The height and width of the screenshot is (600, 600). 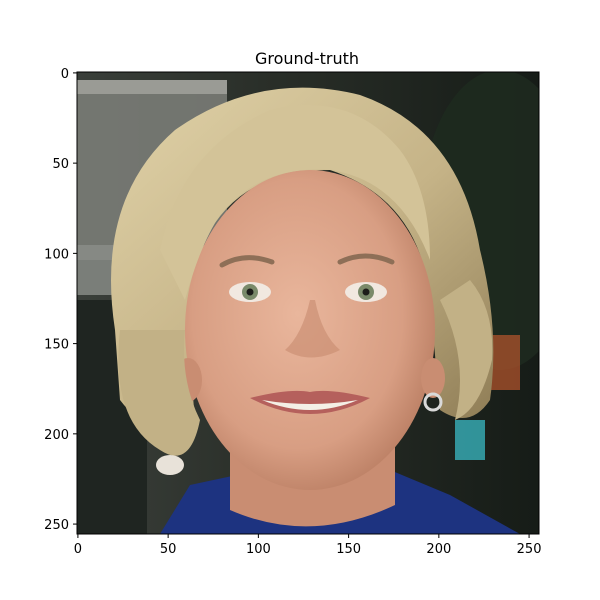 I want to click on y-axis: 0 50 100 150 200 250, so click(x=60, y=300).